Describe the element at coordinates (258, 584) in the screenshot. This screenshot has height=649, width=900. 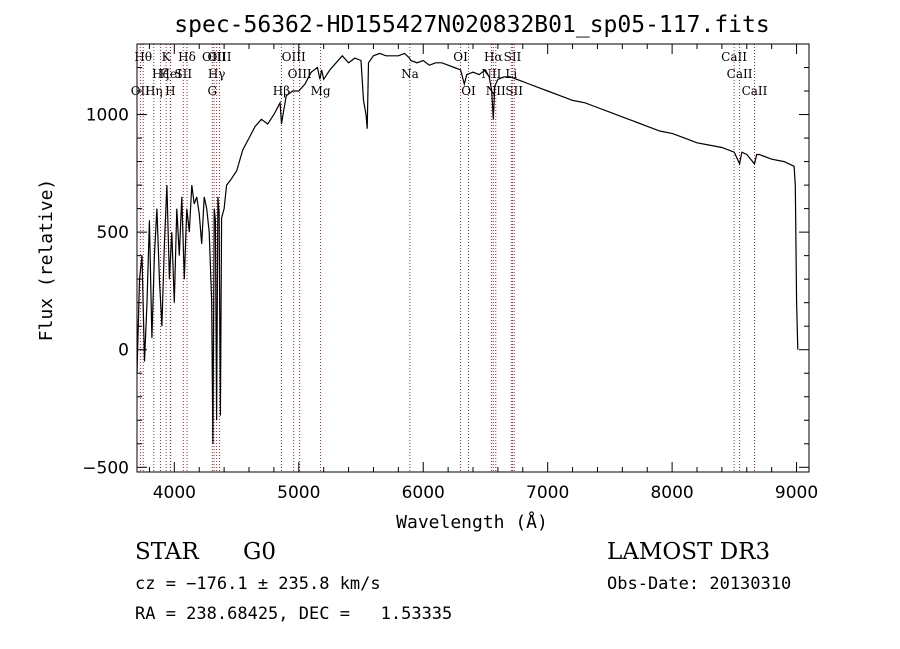
I see `redshift-text: cz = −176.1 ± 235.8 km/s` at that location.